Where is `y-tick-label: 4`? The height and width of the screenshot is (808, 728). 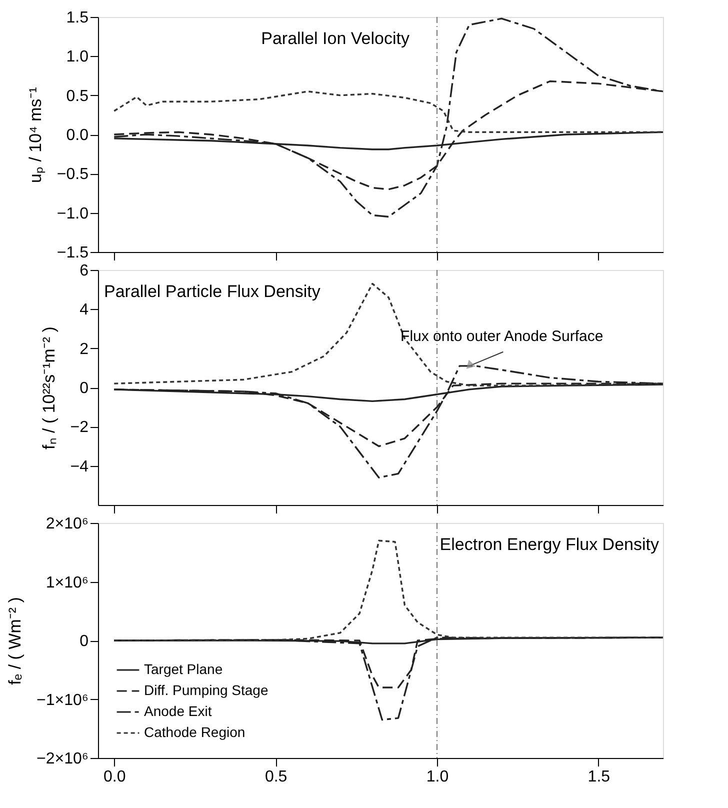 y-tick-label: 4 is located at coordinates (84, 310).